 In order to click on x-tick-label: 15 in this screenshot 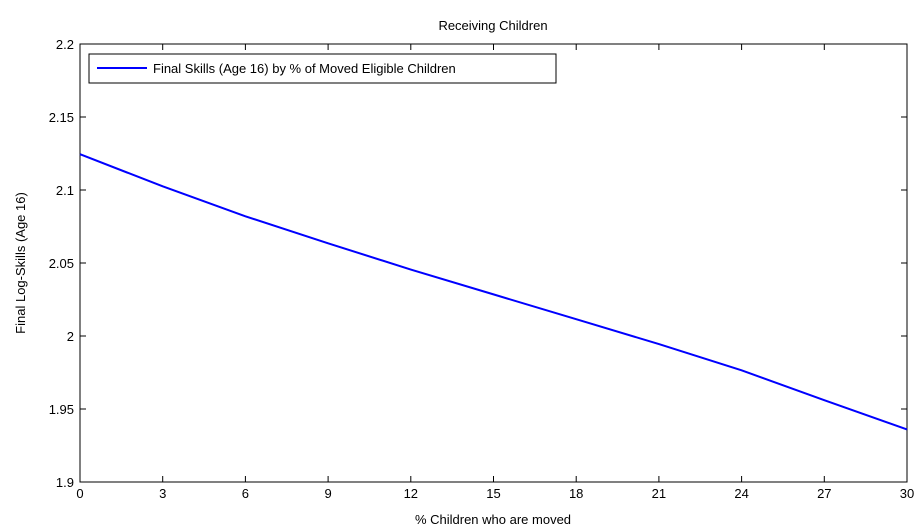, I will do `click(493, 493)`.